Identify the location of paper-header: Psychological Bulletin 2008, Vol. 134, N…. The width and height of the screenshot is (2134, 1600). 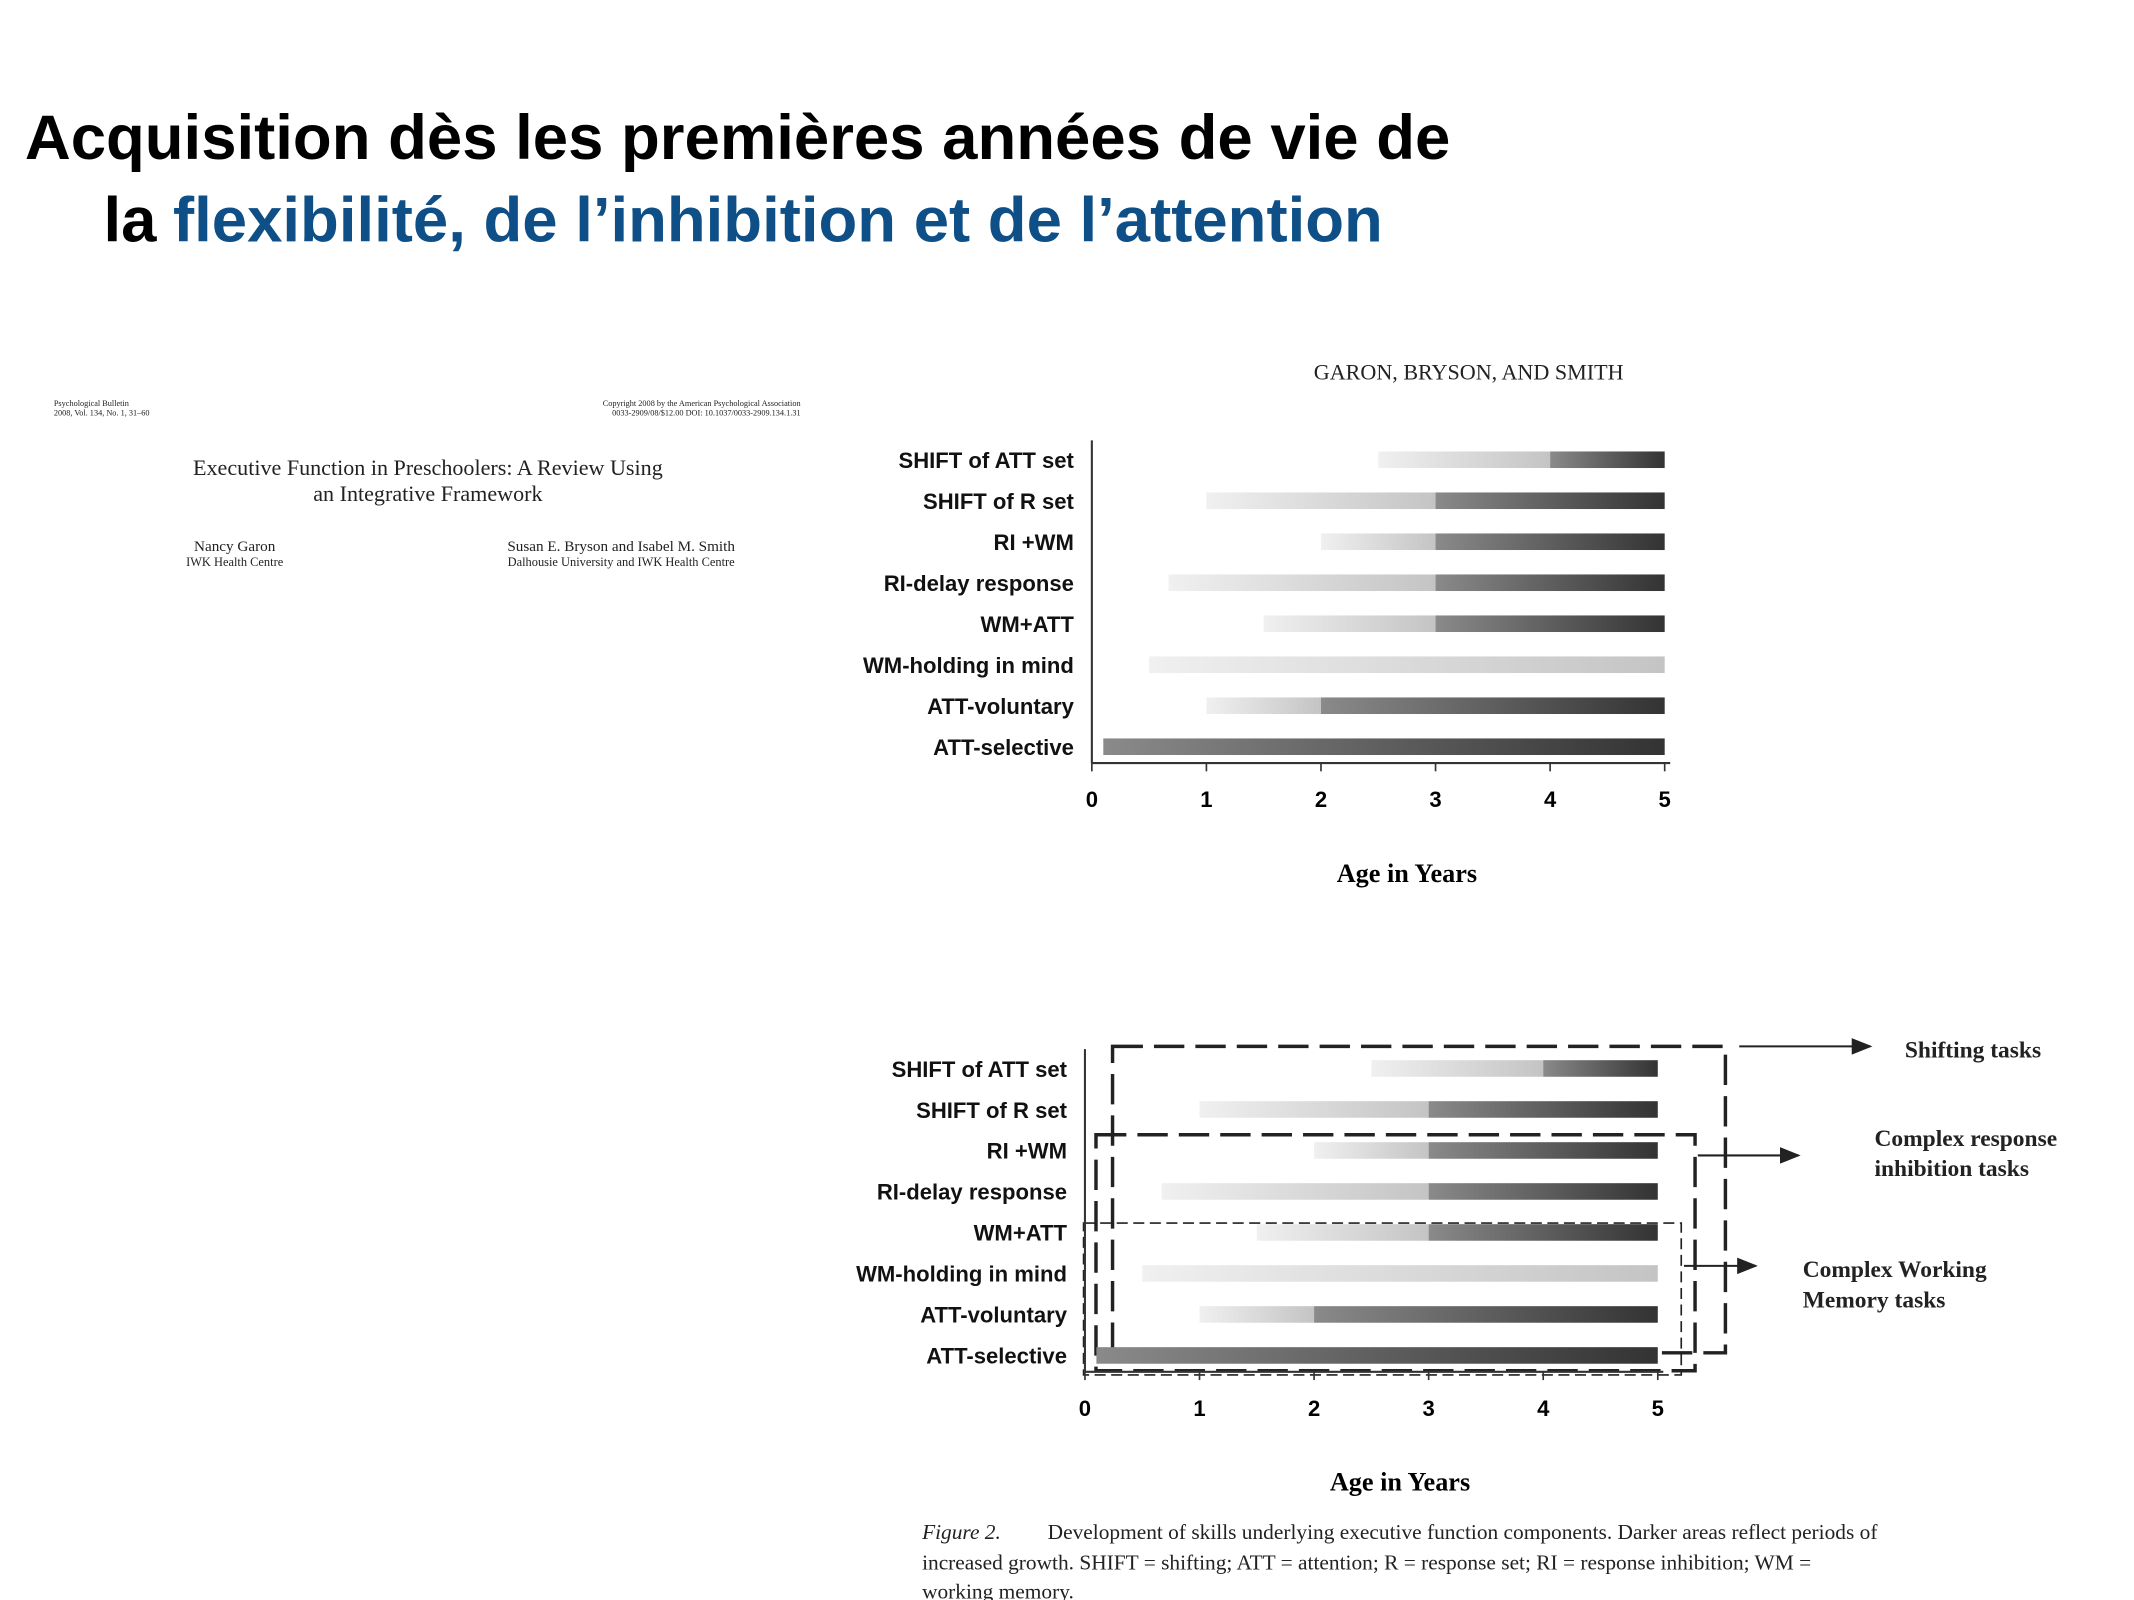
(839, 464).